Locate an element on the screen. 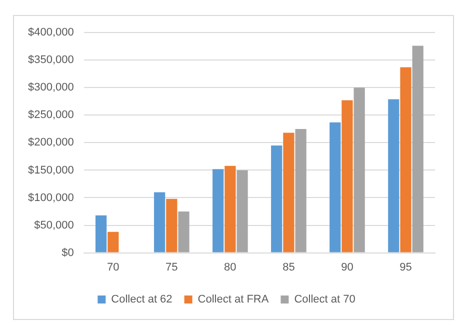 Image resolution: width=464 pixels, height=330 pixels. y-tick-label: $300,000 is located at coordinates (51, 88).